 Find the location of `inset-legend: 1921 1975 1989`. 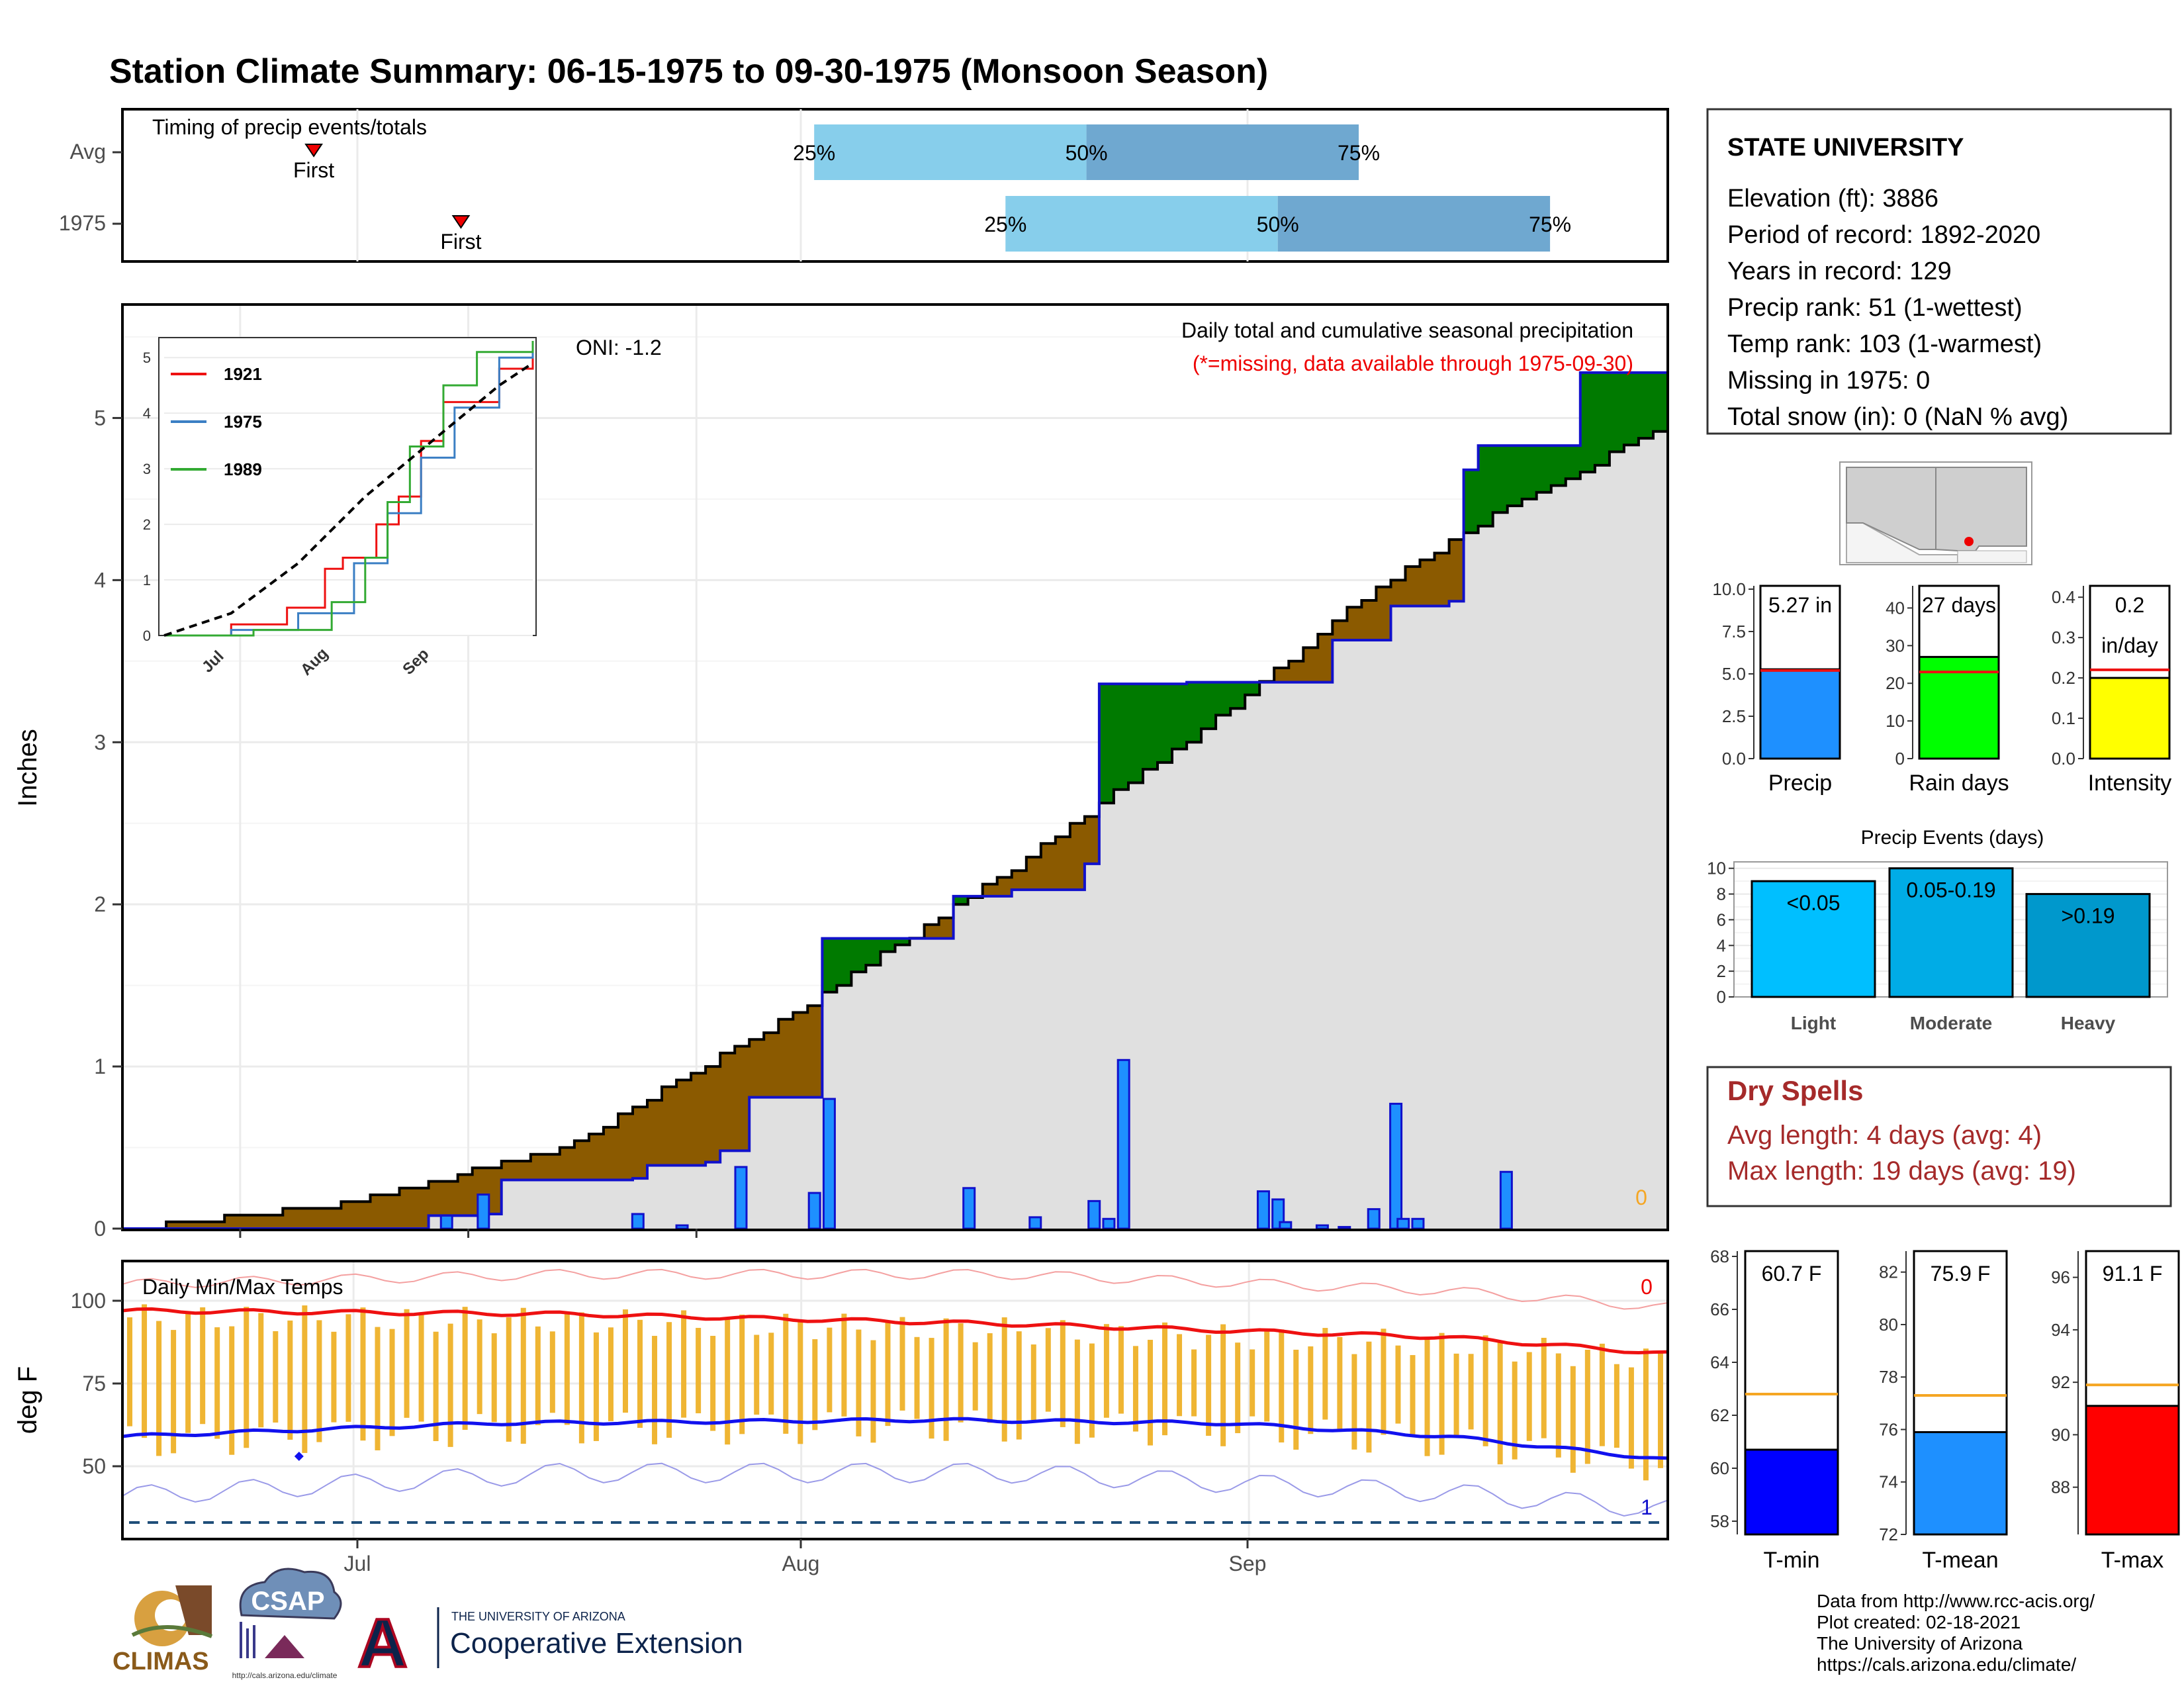

inset-legend: 1921 1975 1989 is located at coordinates (216, 421).